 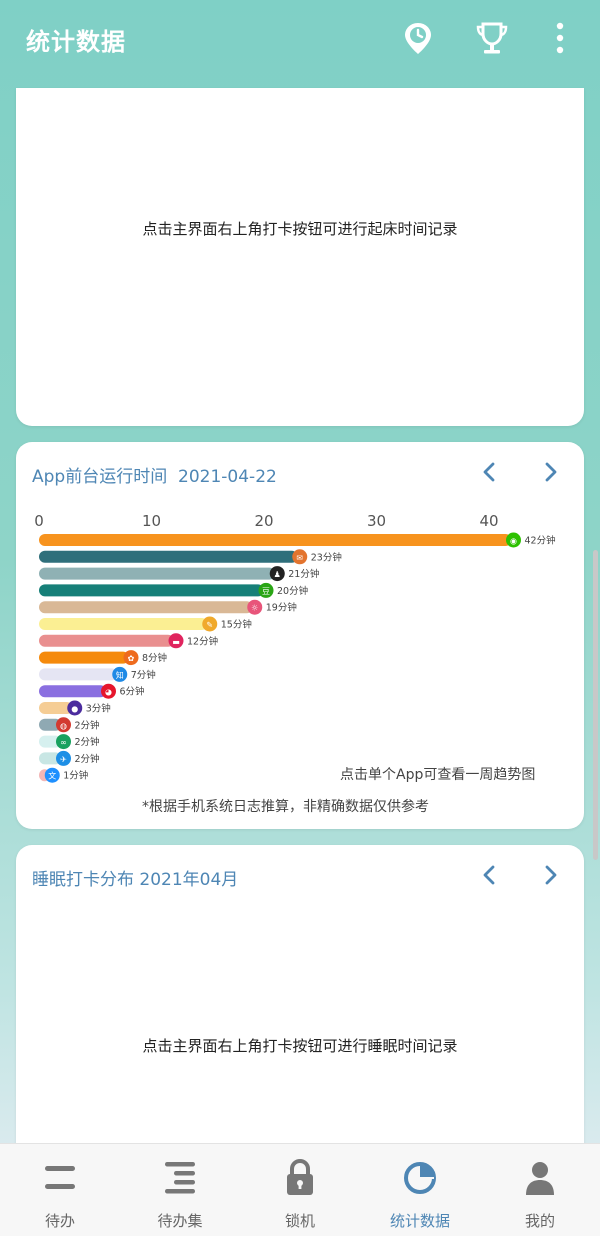 What do you see at coordinates (180, 1221) in the screenshot?
I see `tab-todo-list-label: 待办集` at bounding box center [180, 1221].